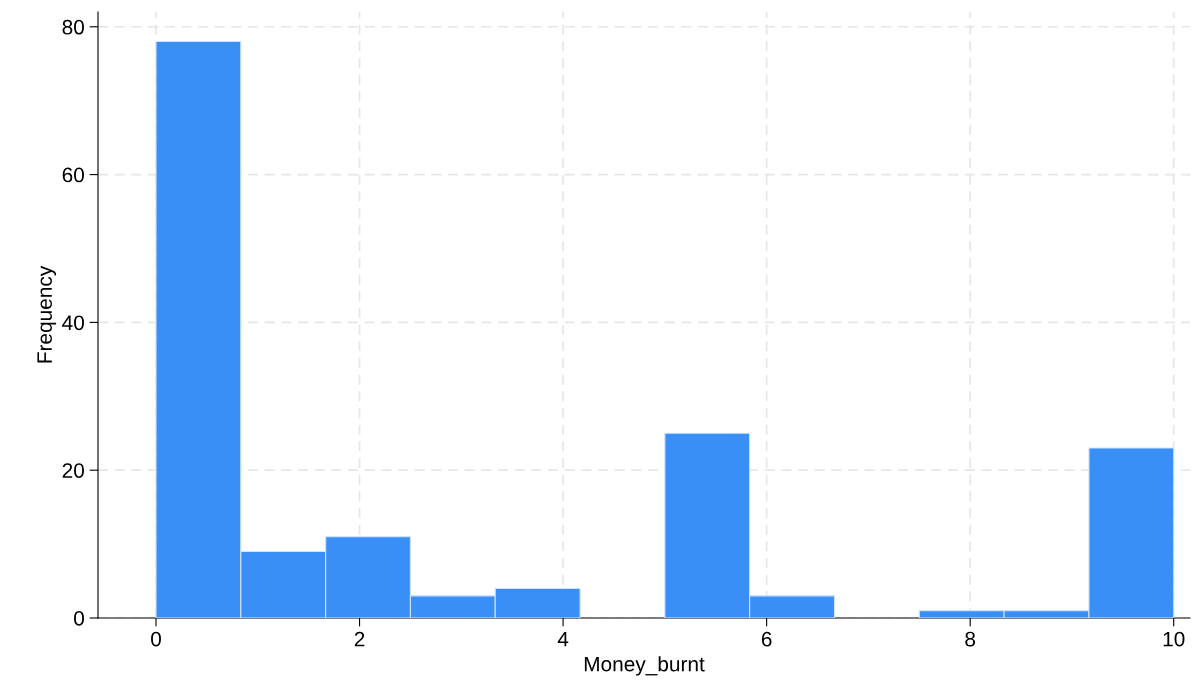 The width and height of the screenshot is (1199, 700). Describe the element at coordinates (644, 666) in the screenshot. I see `x-axis-title: Money_burnt` at that location.